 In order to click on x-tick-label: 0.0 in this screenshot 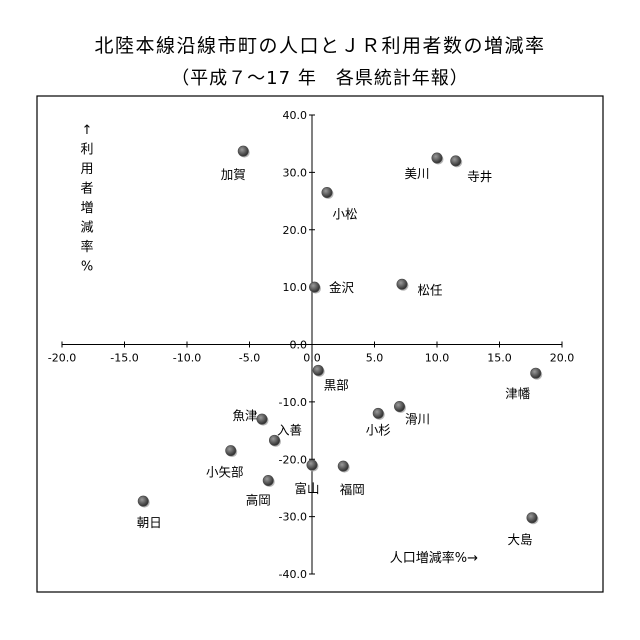, I will do `click(312, 358)`.